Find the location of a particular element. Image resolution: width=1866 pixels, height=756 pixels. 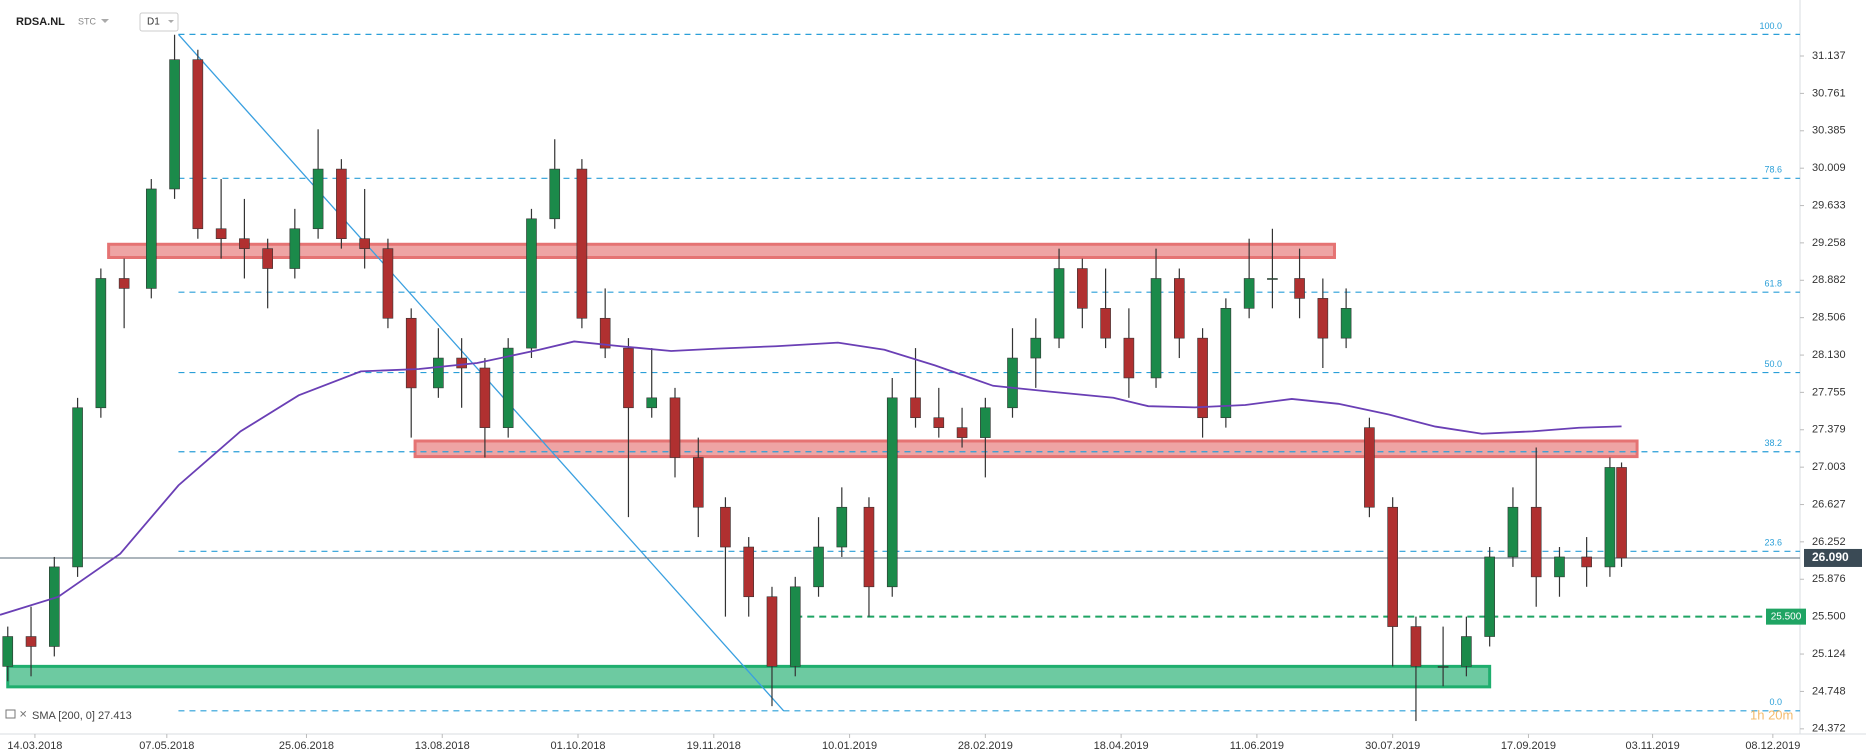

x-tick-label: 17.09.2019 is located at coordinates (1528, 746).